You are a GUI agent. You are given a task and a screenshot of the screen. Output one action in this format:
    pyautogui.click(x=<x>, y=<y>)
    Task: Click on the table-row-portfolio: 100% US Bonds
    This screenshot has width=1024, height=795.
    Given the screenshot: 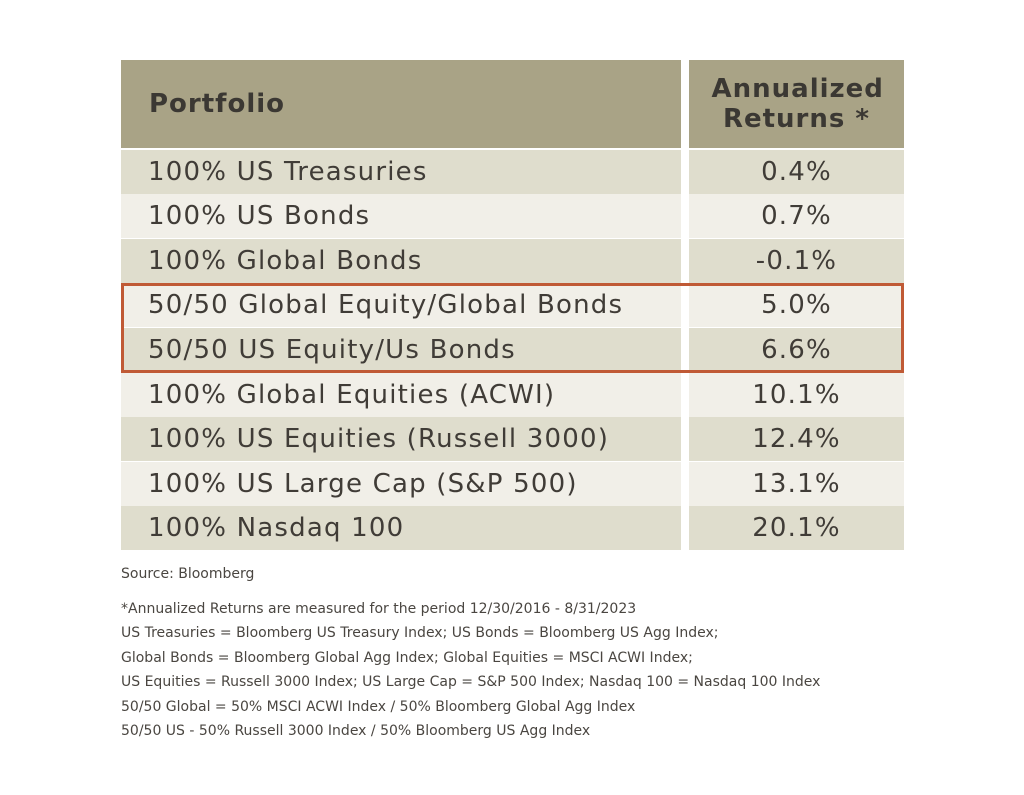 What is the action you would take?
    pyautogui.click(x=401, y=216)
    